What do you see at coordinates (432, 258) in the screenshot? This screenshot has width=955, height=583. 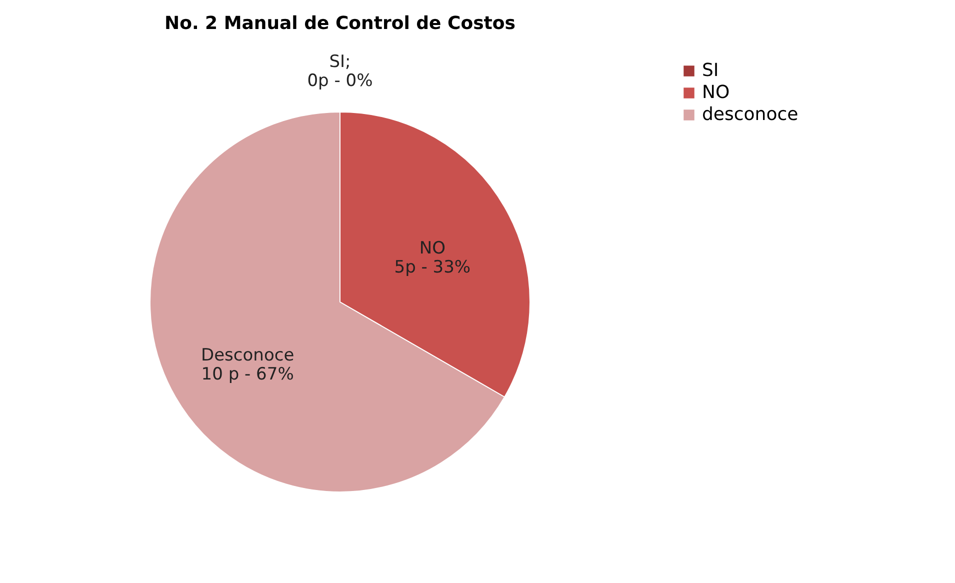 I see `data-label: NO 5p - 33%` at bounding box center [432, 258].